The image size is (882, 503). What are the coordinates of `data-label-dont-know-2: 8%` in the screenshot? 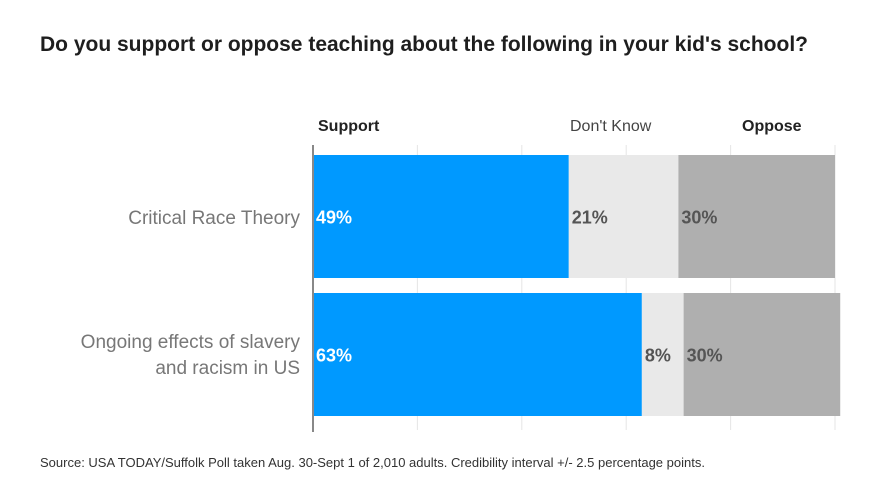 It's located at (658, 356).